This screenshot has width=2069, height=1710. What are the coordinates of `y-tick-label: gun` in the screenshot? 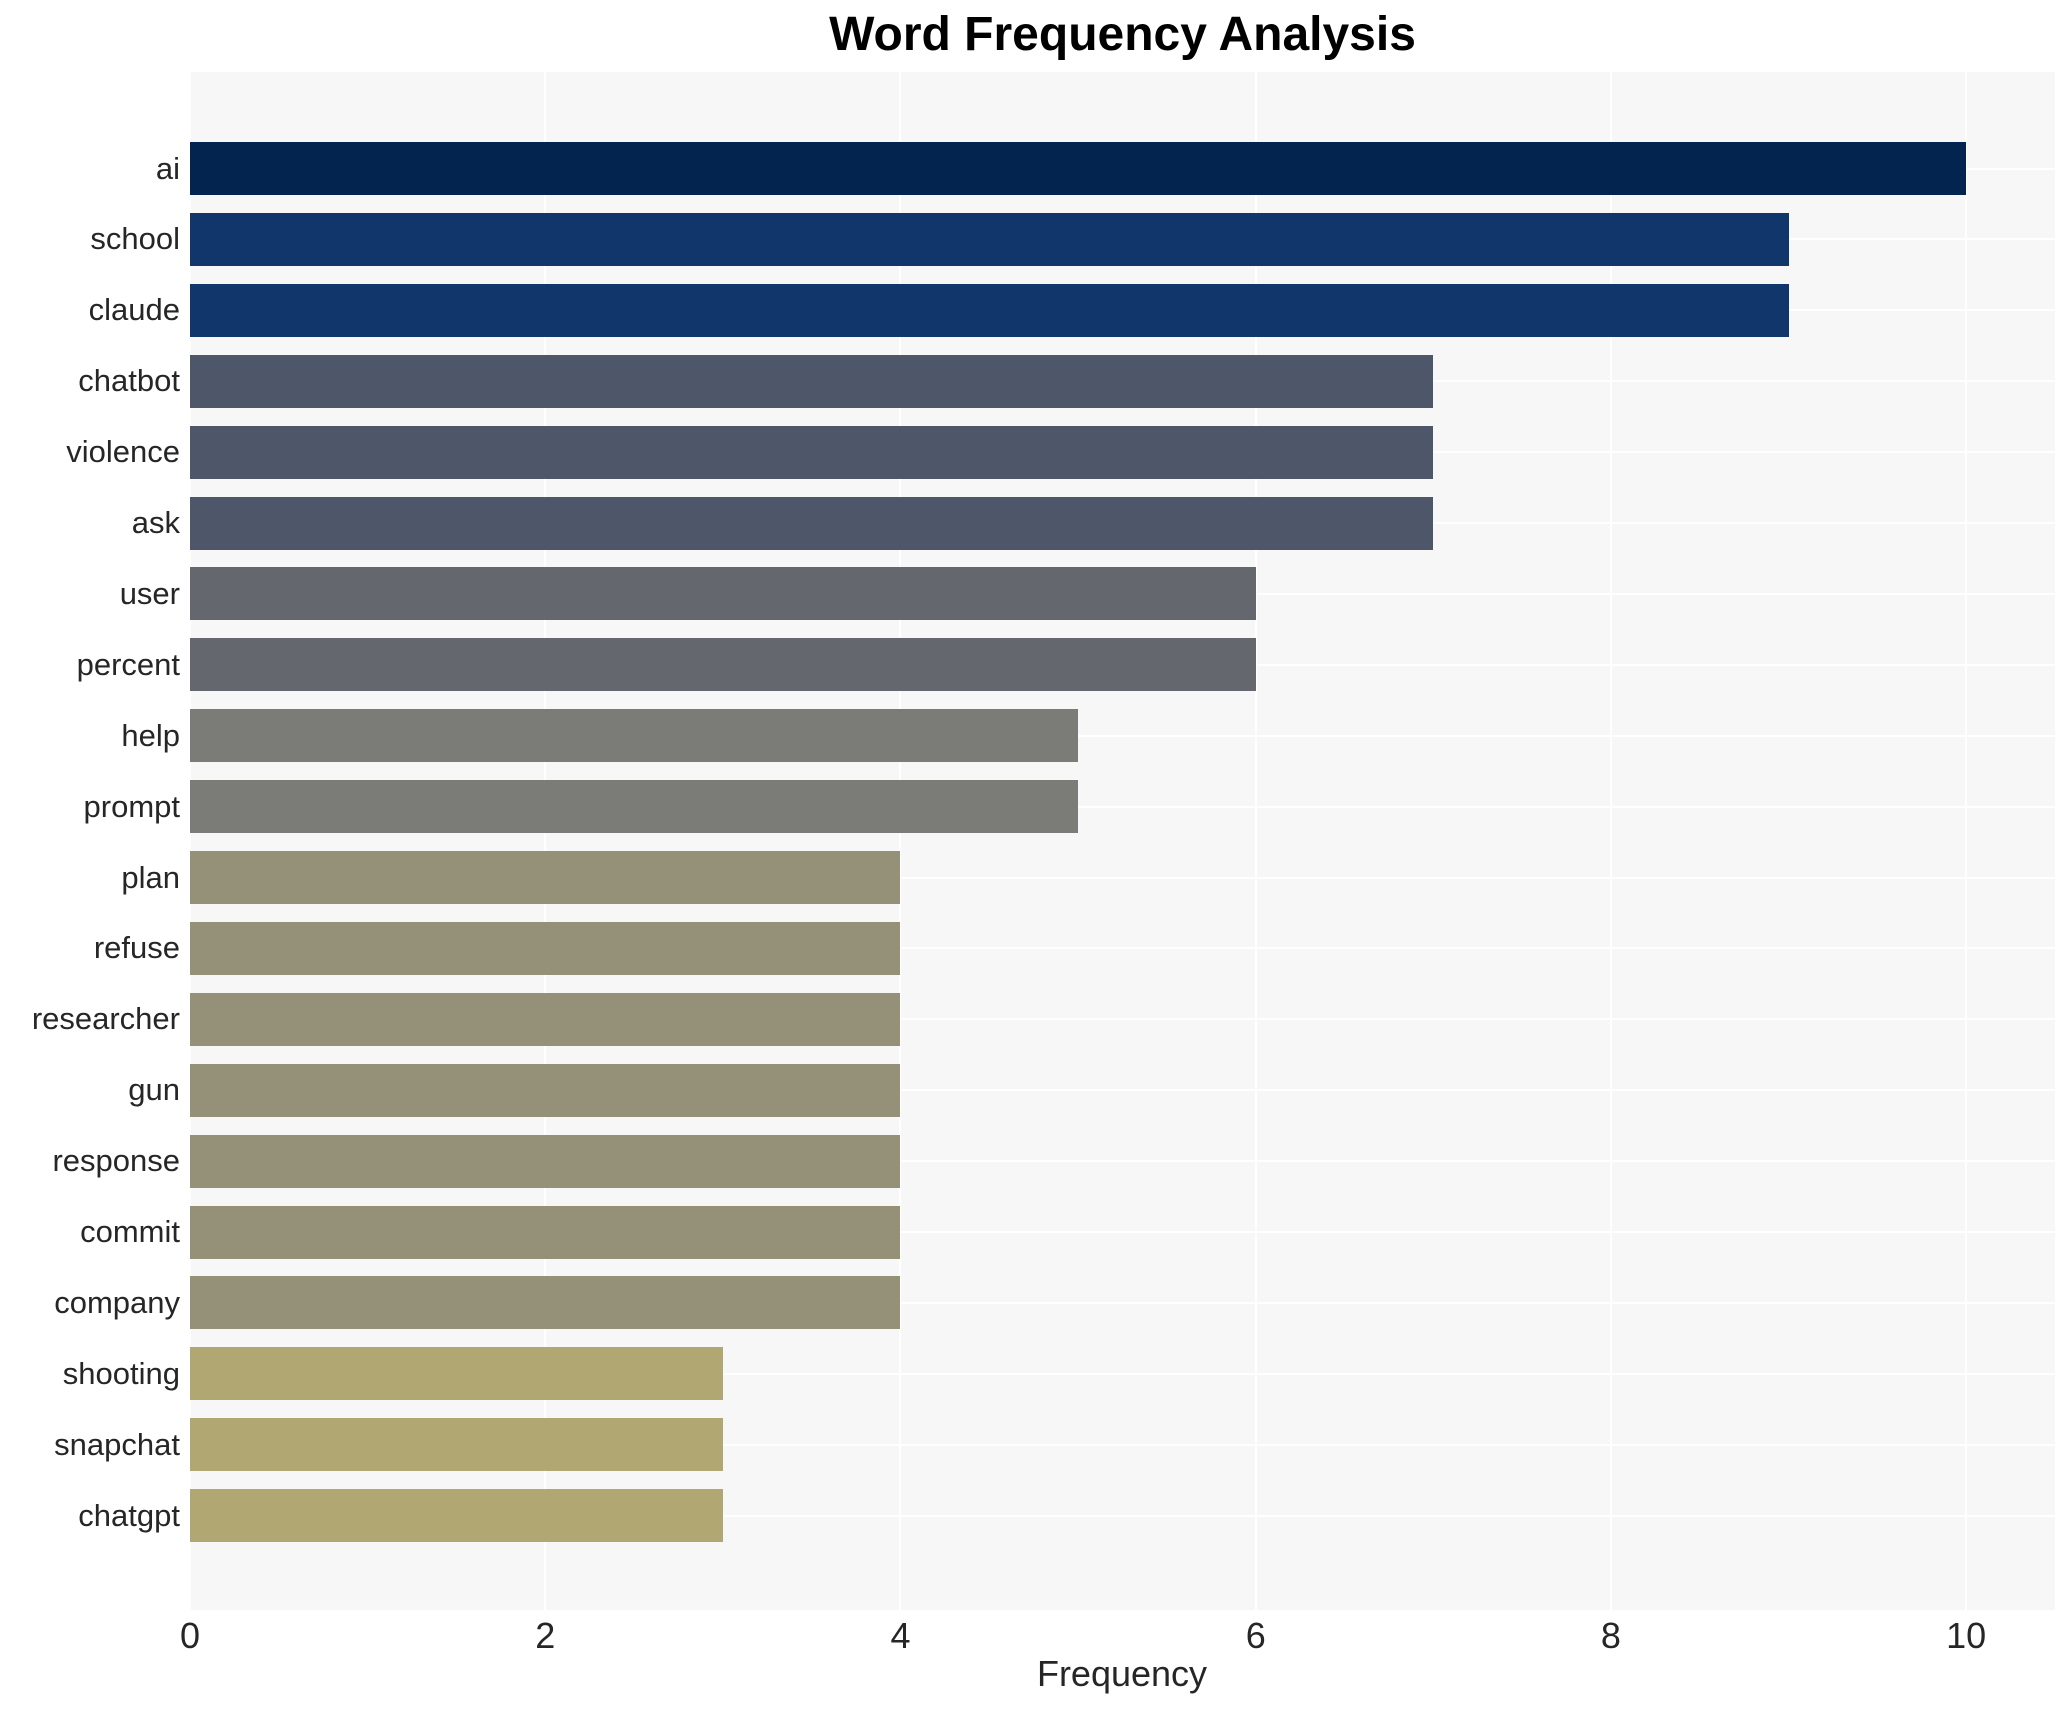 It's located at (154, 1090).